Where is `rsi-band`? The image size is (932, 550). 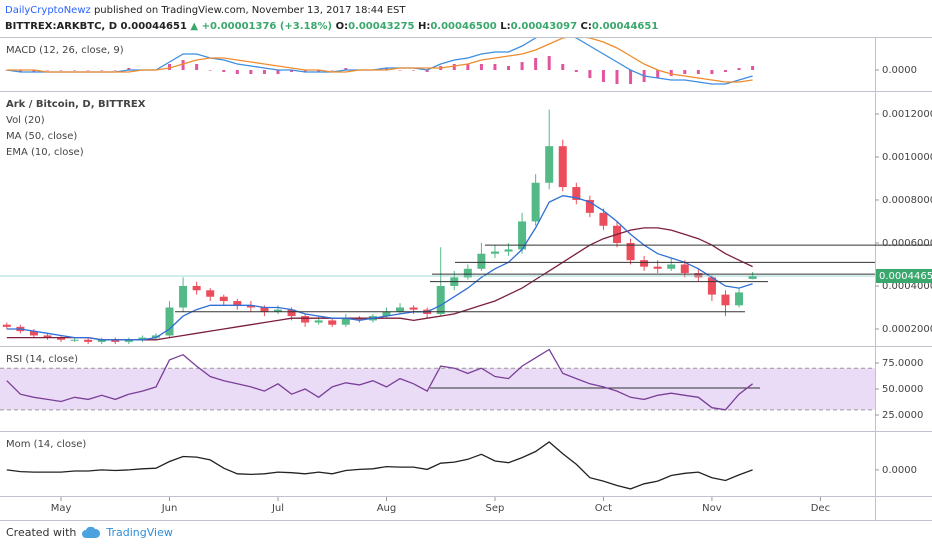 rsi-band is located at coordinates (437, 389).